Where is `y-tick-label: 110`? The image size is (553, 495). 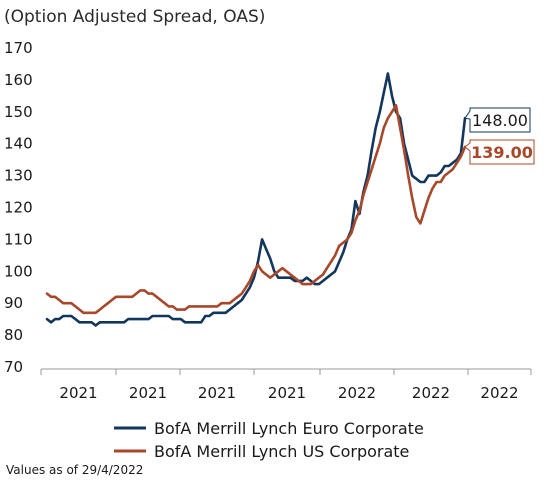 y-tick-label: 110 is located at coordinates (18, 239).